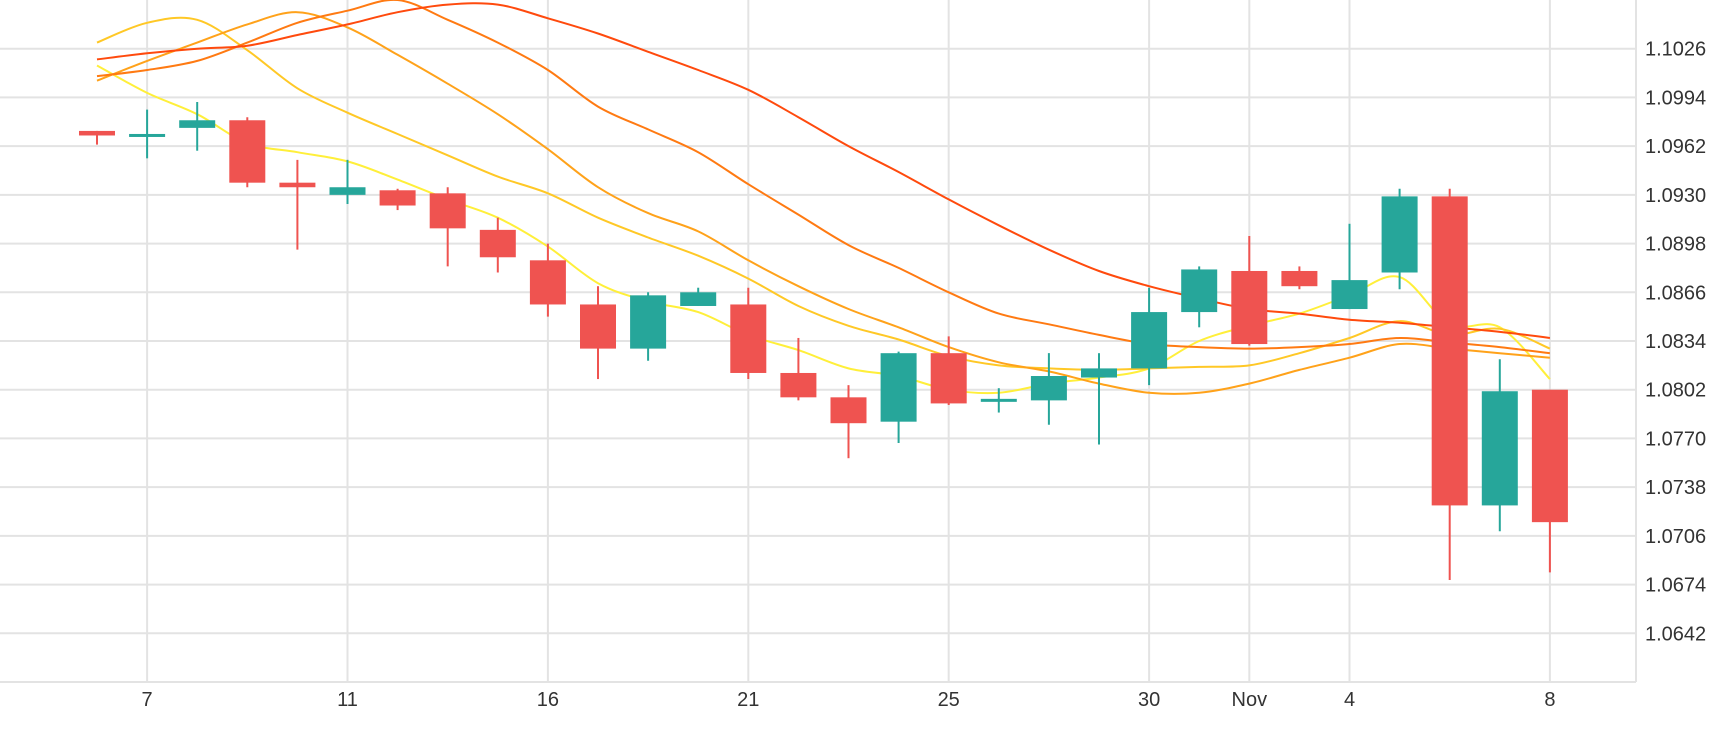 This screenshot has width=1730, height=730. I want to click on x-tick-label: 7, so click(147, 700).